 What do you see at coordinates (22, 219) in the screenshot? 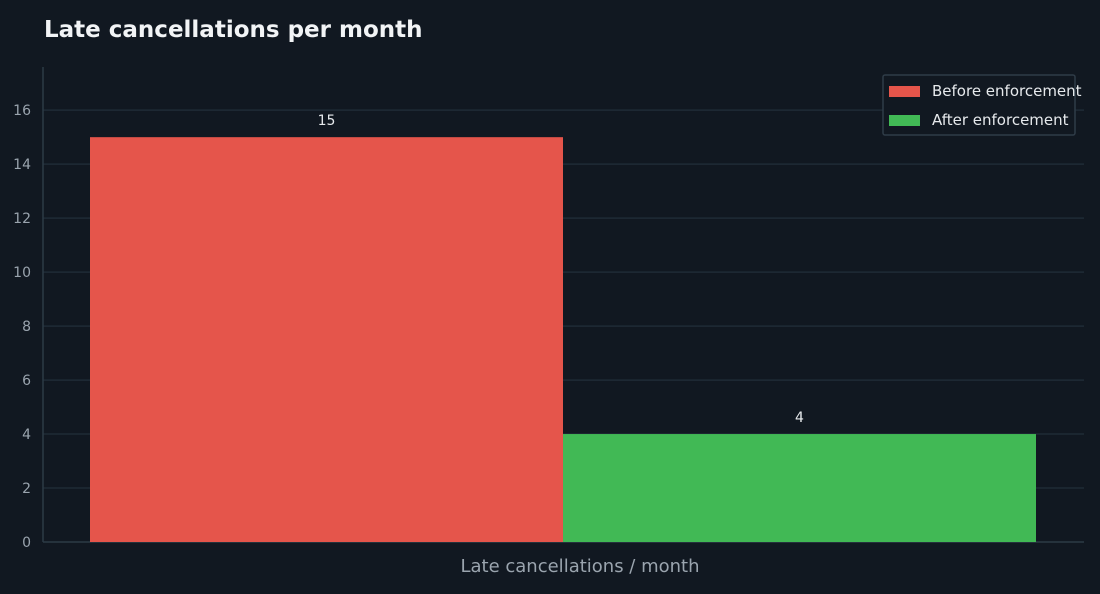
I see `y-tick-label: 12` at bounding box center [22, 219].